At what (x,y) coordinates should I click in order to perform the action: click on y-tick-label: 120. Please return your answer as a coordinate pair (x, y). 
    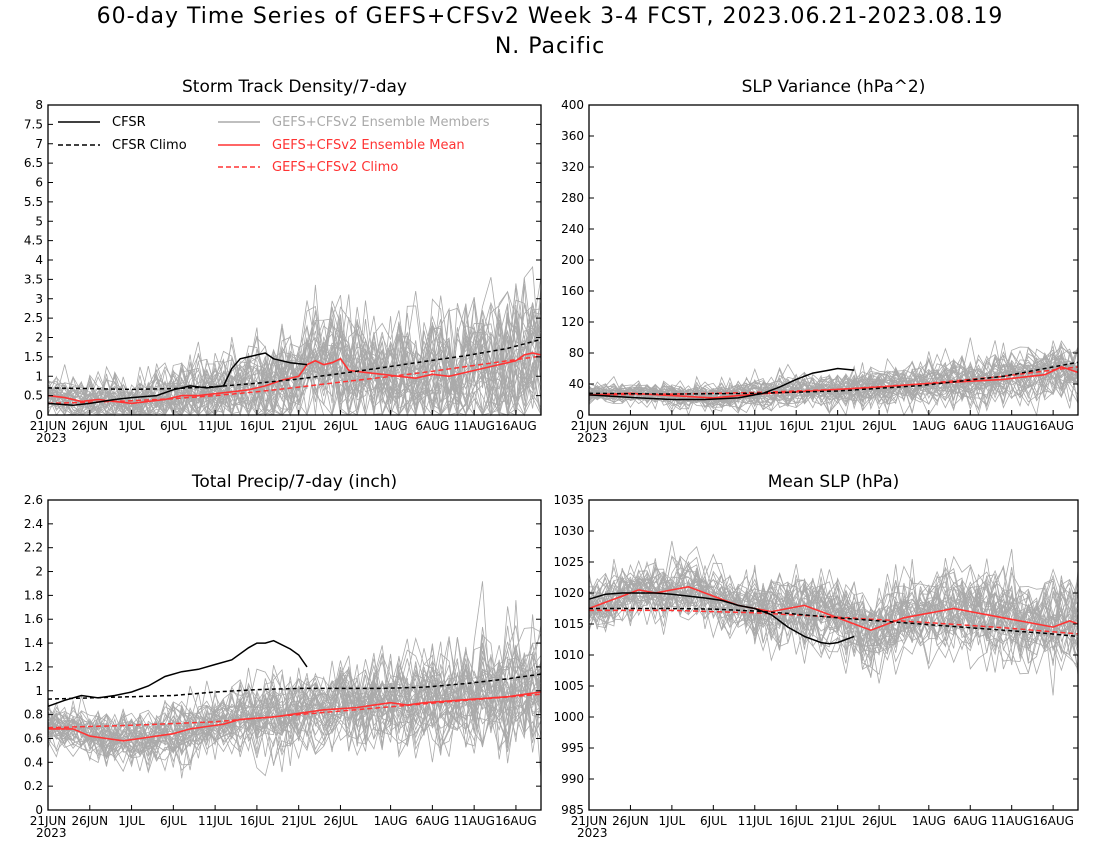
    Looking at the image, I should click on (572, 322).